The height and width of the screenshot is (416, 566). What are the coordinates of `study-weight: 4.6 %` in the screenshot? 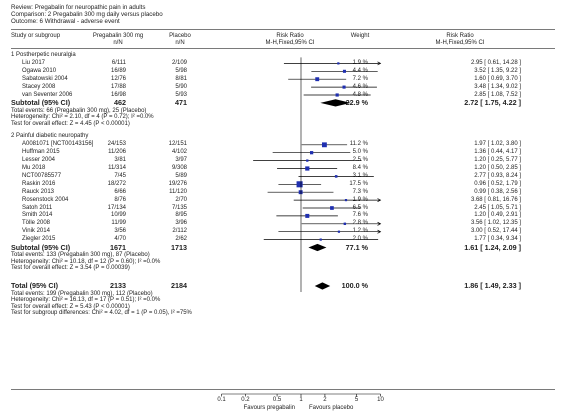 It's located at (360, 86).